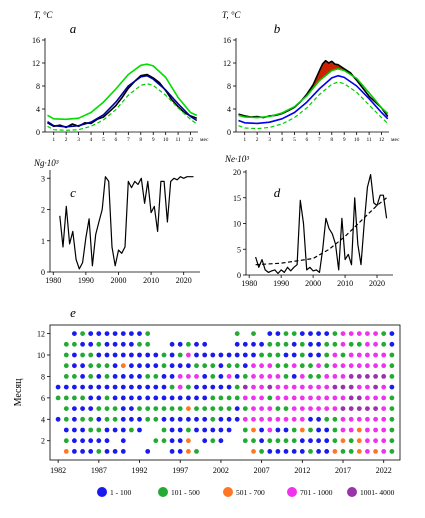 Image resolution: width=425 pixels, height=518 pixels. What do you see at coordinates (262, 470) in the screenshot?
I see `panel-e-x-tick-label: 2007` at bounding box center [262, 470].